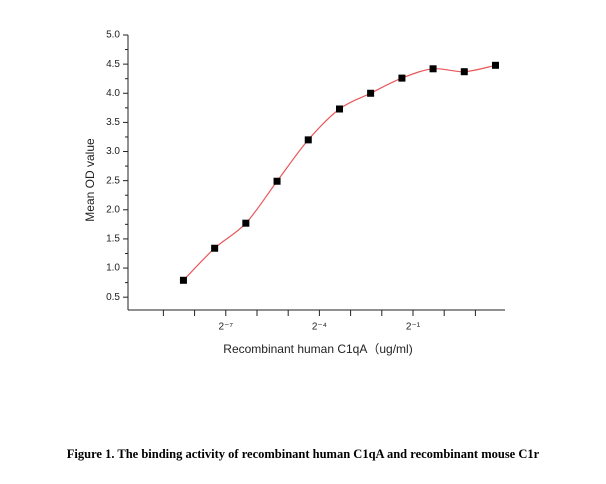 This screenshot has height=484, width=606. Describe the element at coordinates (113, 151) in the screenshot. I see `y-tick-label: 3.0` at that location.